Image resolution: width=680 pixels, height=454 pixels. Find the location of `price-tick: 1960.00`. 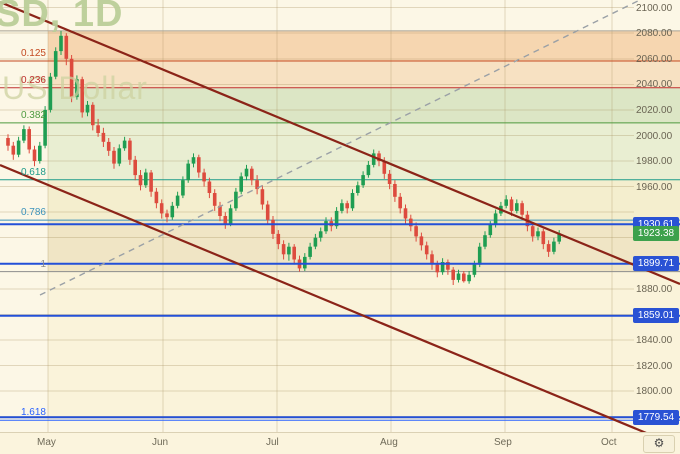

price-tick: 1960.00 is located at coordinates (654, 187).